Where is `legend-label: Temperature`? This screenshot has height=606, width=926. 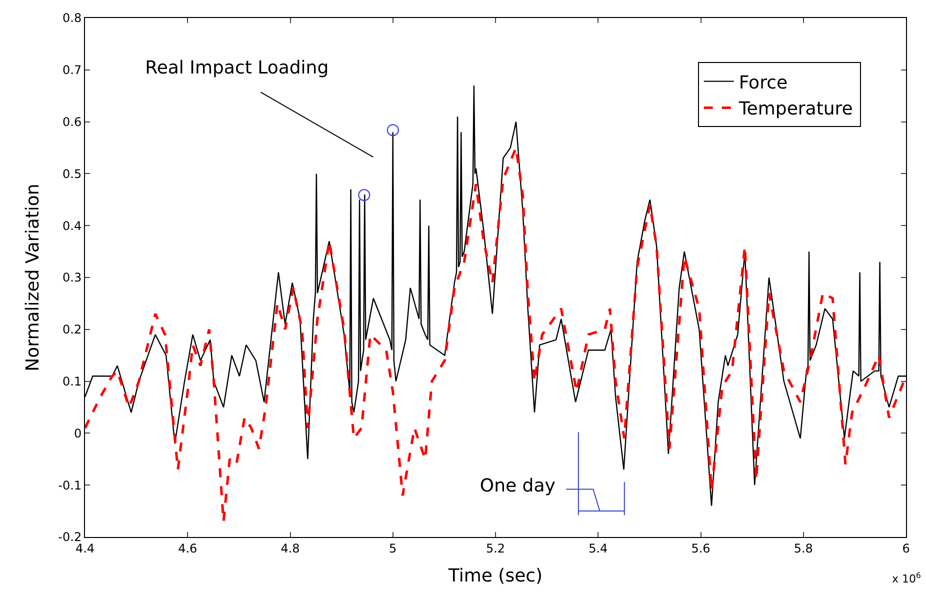 legend-label: Temperature is located at coordinates (795, 109).